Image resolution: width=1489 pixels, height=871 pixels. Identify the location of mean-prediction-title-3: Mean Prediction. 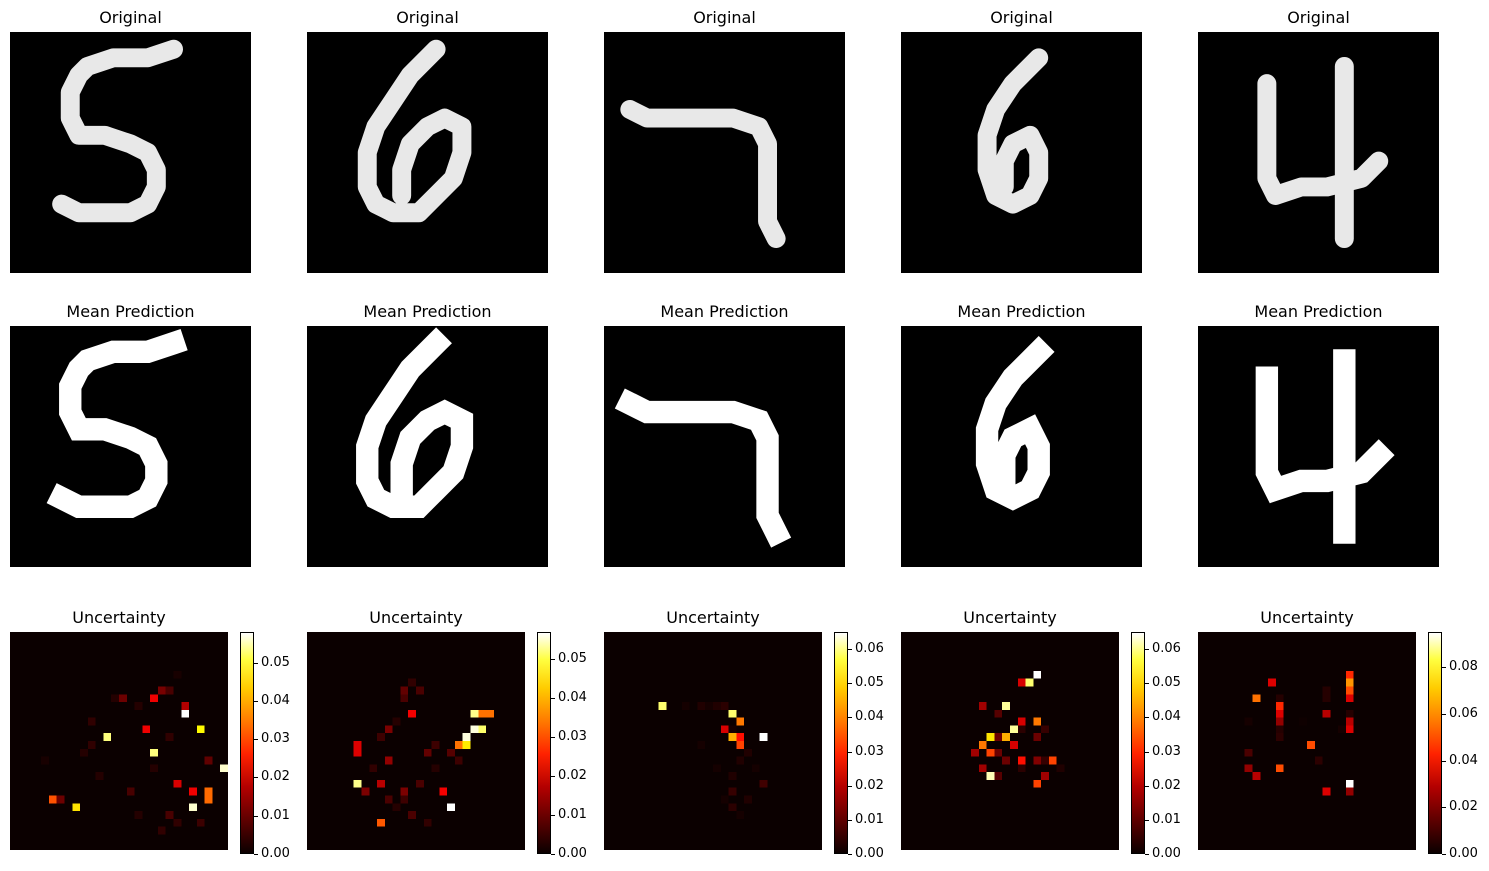
(724, 311).